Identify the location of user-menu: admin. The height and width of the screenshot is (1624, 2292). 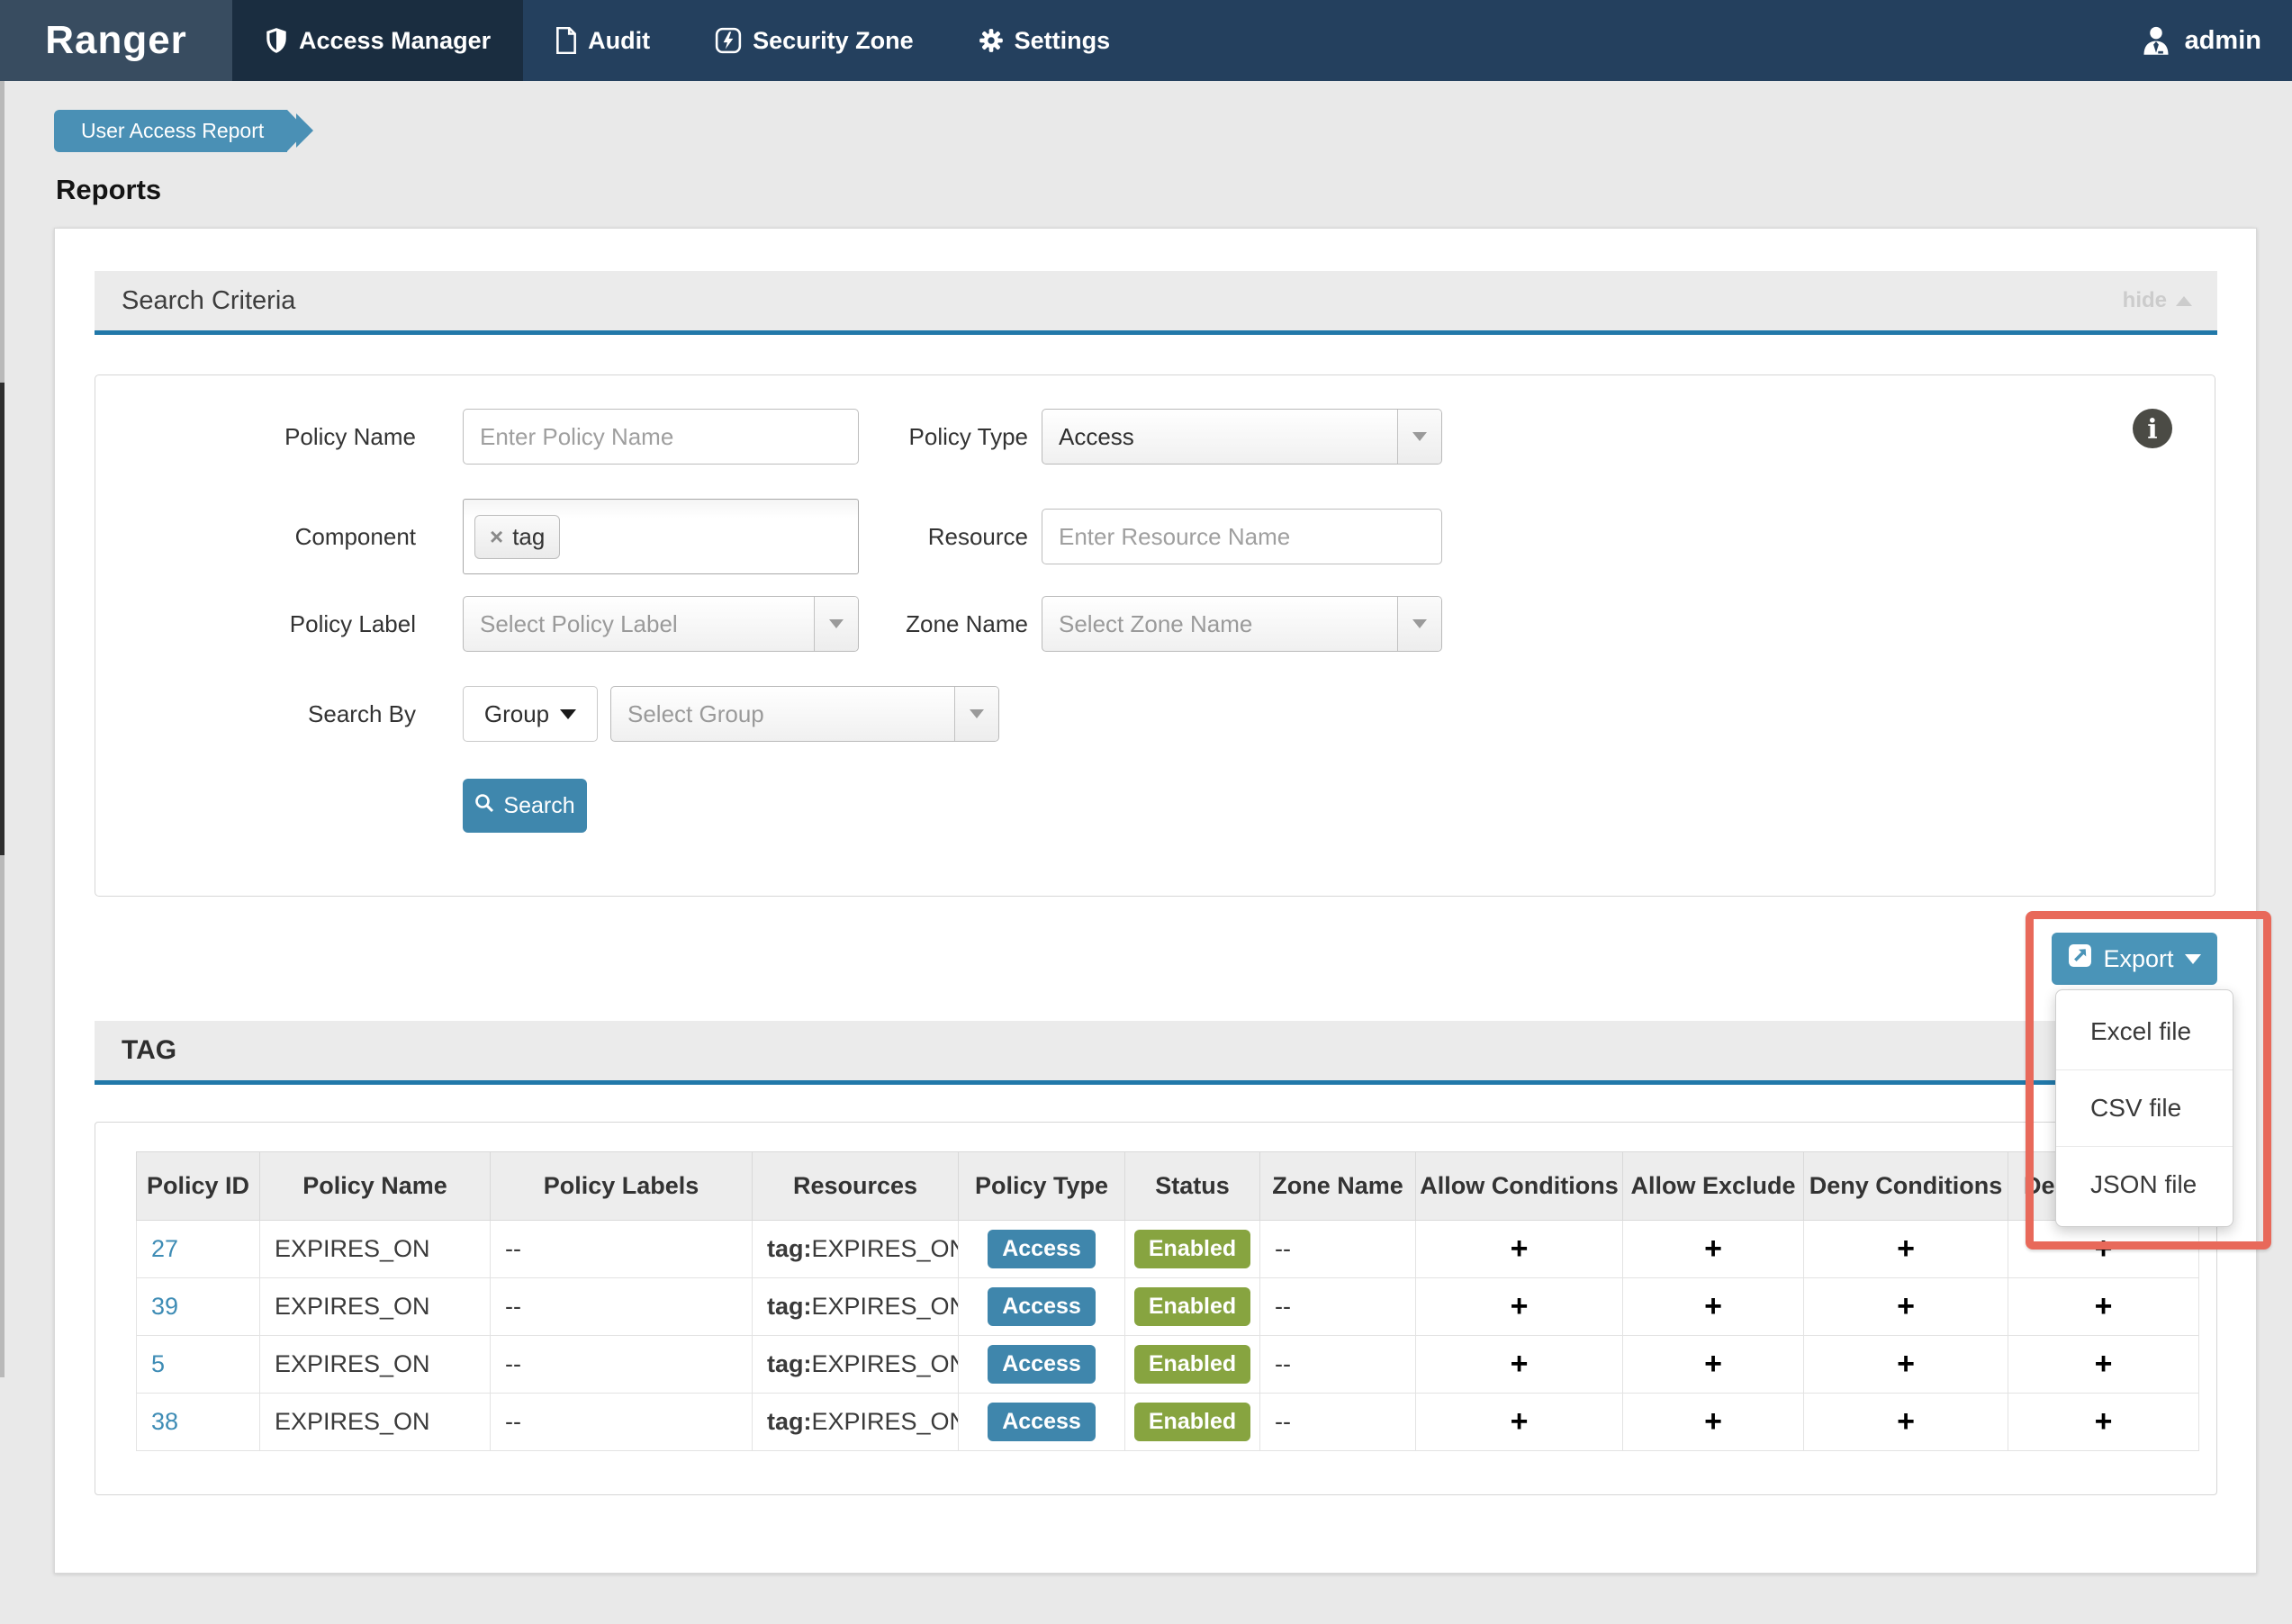
(2216, 40).